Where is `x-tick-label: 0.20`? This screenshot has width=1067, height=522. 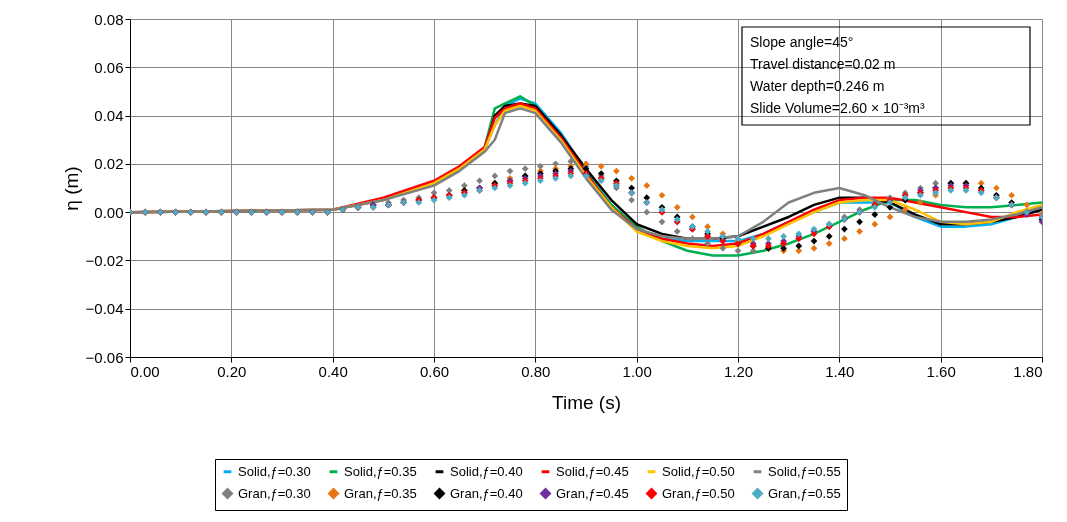 x-tick-label: 0.20 is located at coordinates (232, 371).